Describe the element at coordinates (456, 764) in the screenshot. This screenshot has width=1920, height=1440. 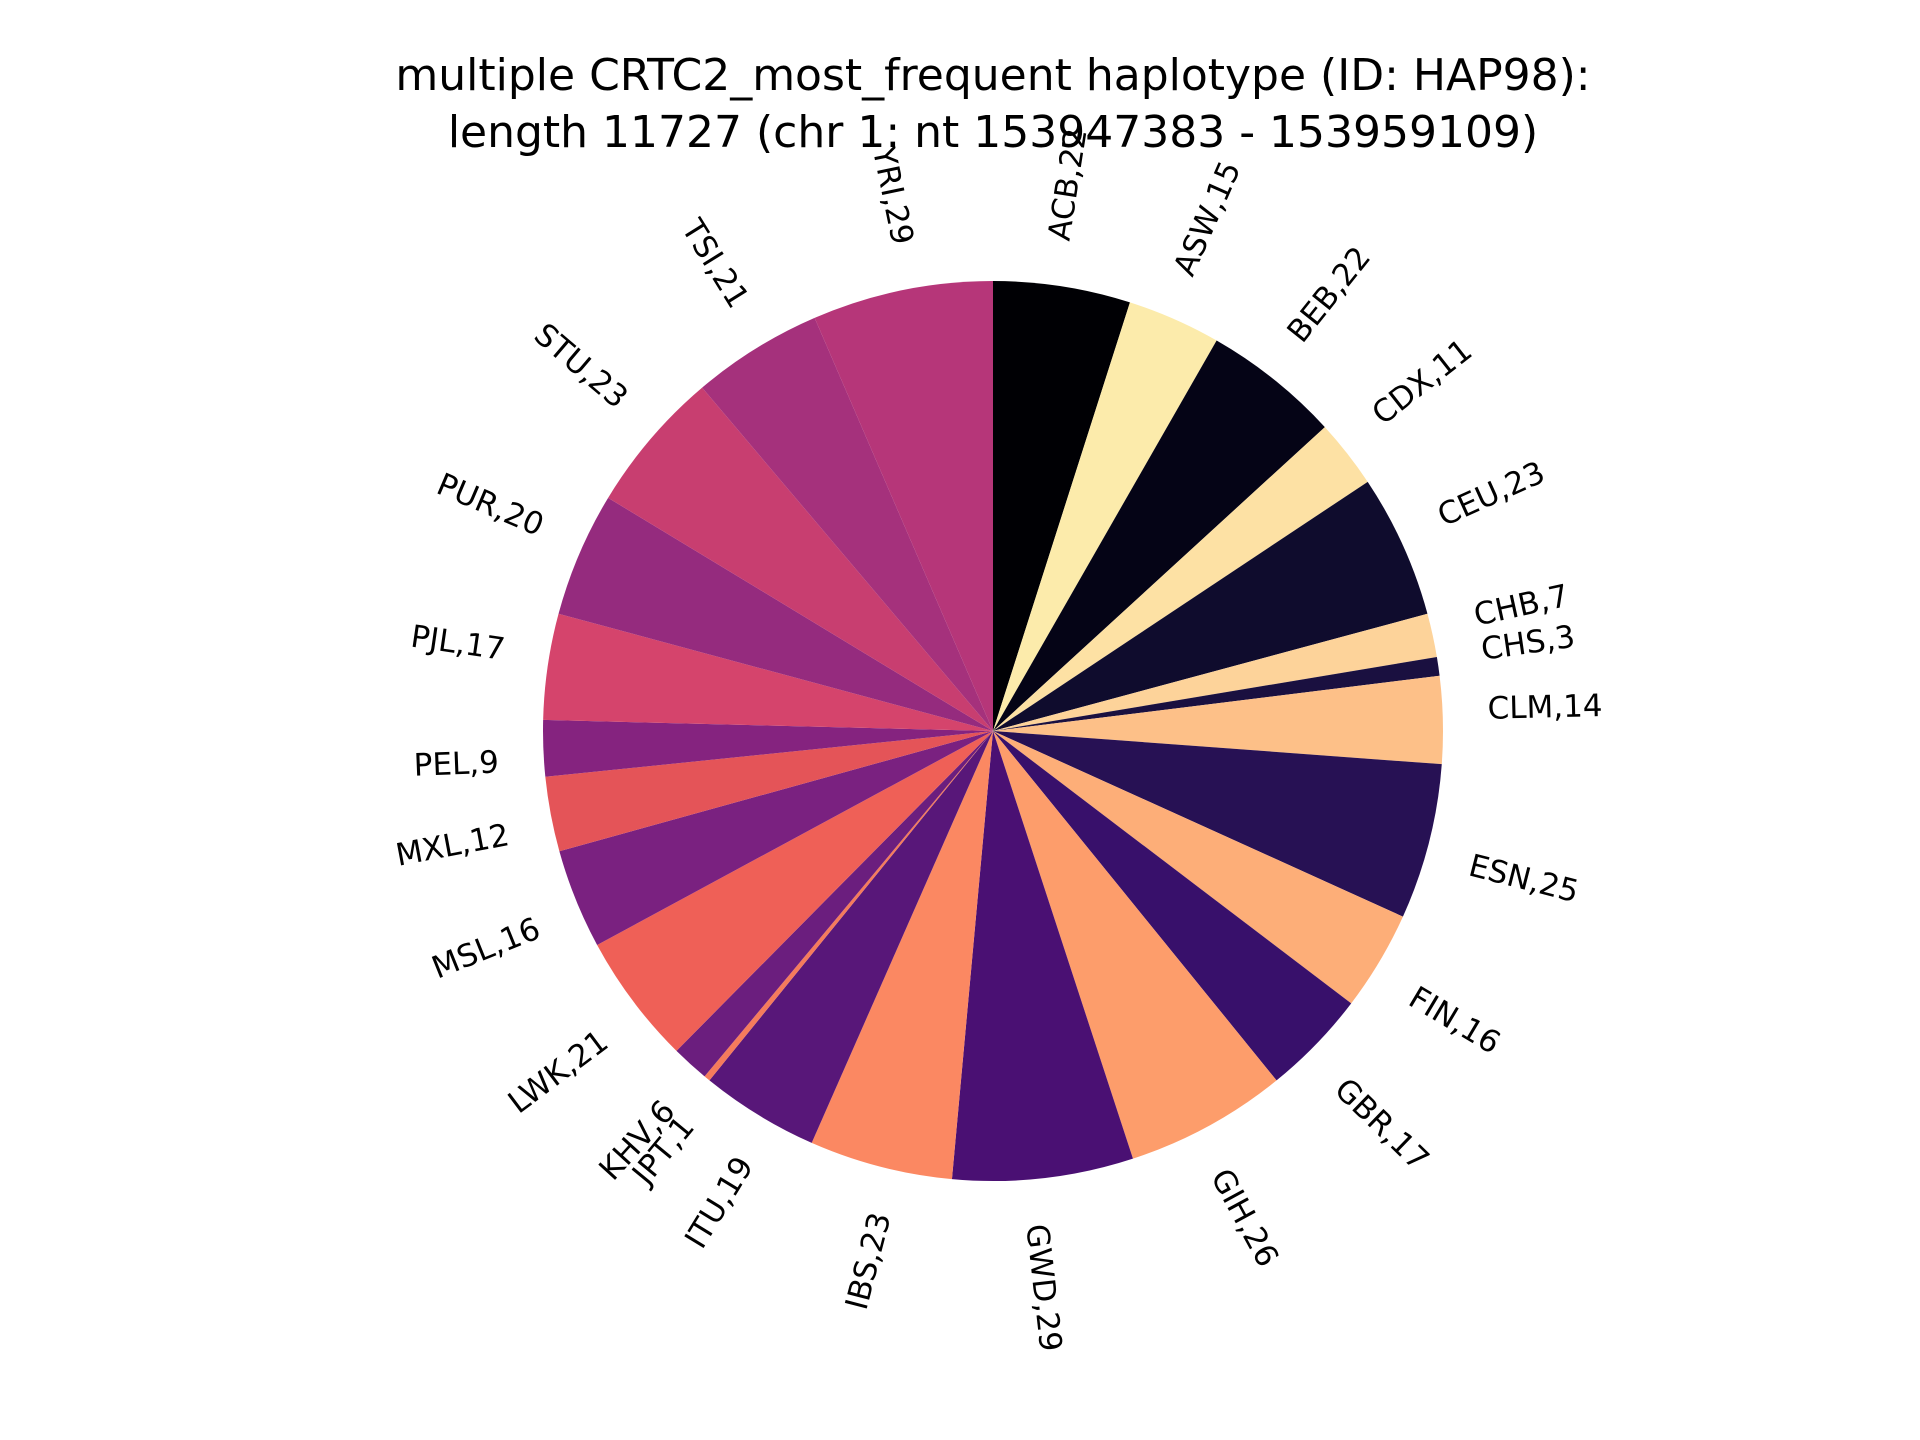
I see `slice-label-pel-9: PEL,9` at that location.